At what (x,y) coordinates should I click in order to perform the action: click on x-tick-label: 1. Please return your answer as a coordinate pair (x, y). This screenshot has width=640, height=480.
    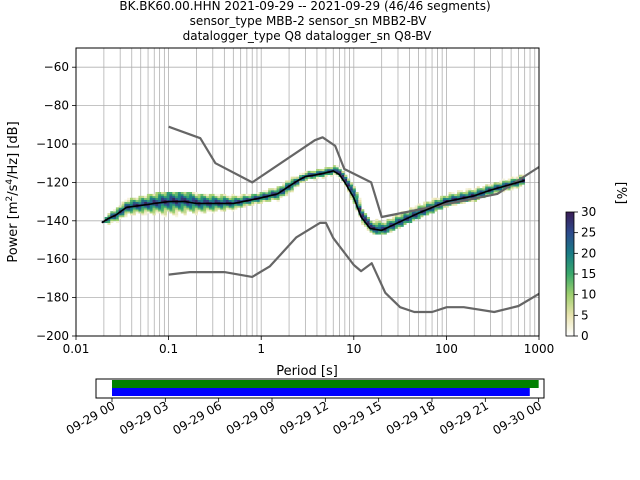
    Looking at the image, I should click on (261, 349).